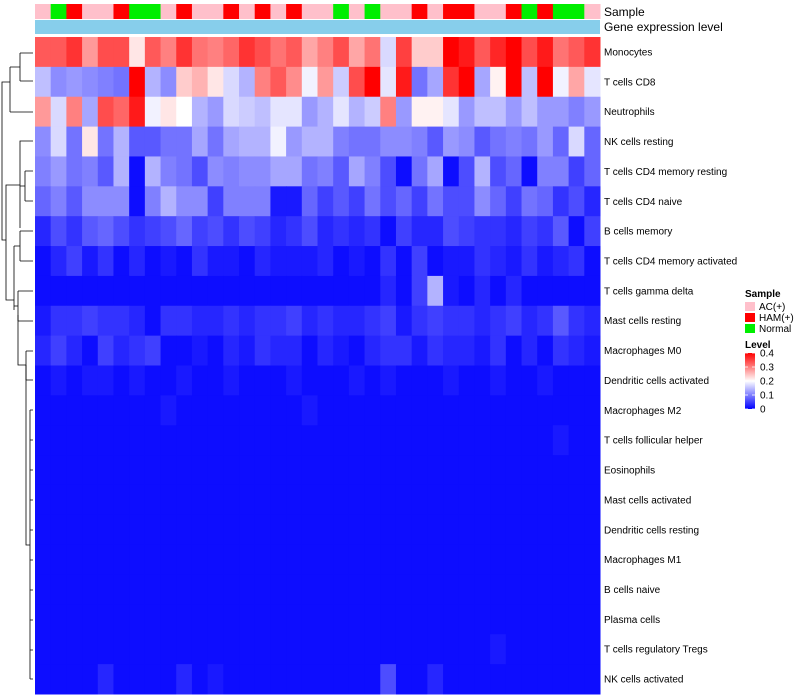 The height and width of the screenshot is (700, 800). Describe the element at coordinates (750, 306) in the screenshot. I see `legend-swatch-ac` at that location.